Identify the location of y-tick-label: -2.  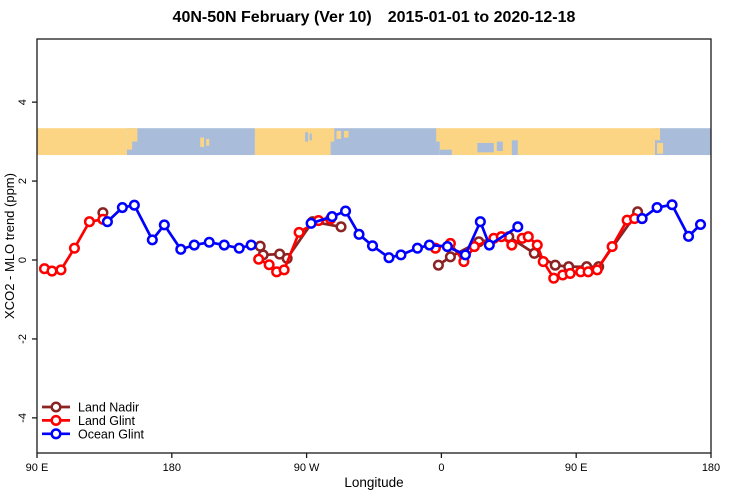
(23, 339).